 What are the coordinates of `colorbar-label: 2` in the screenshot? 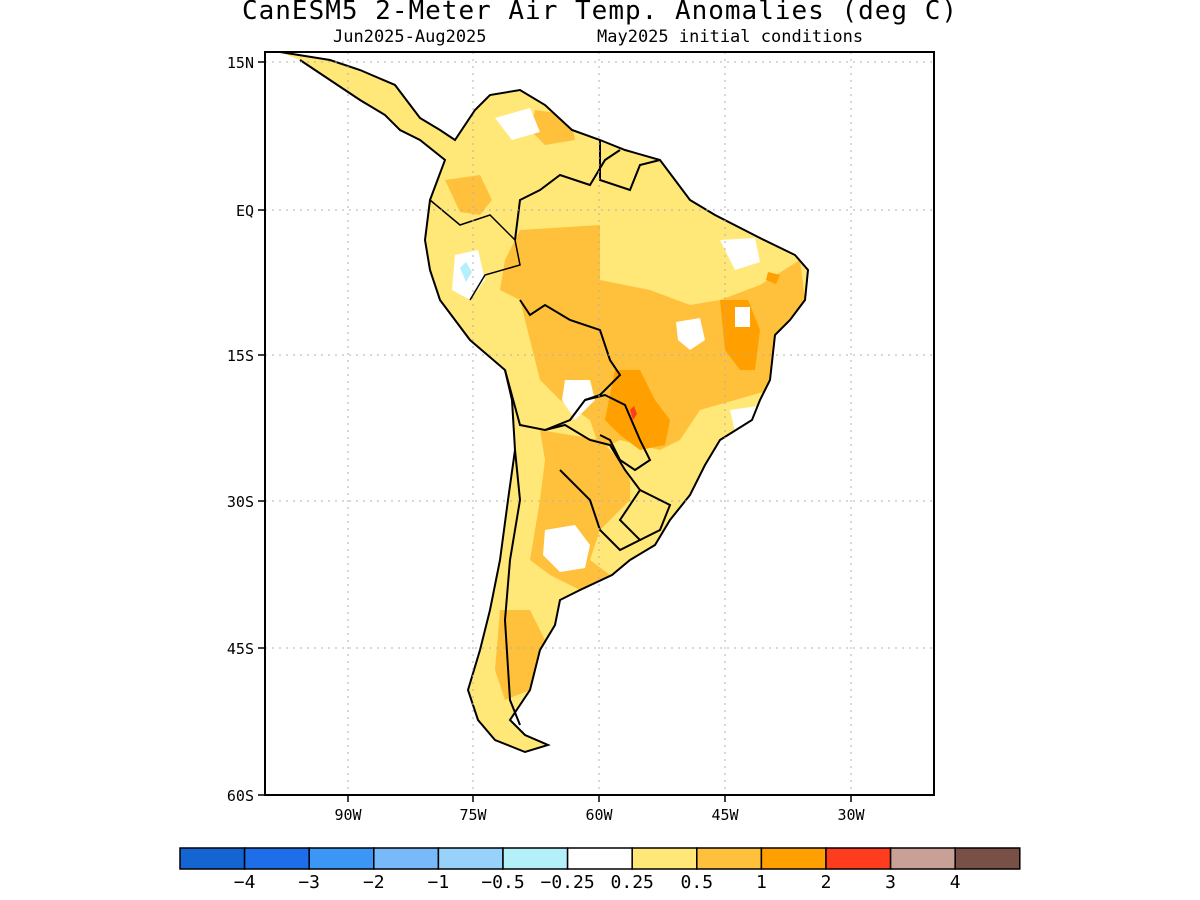 It's located at (826, 882).